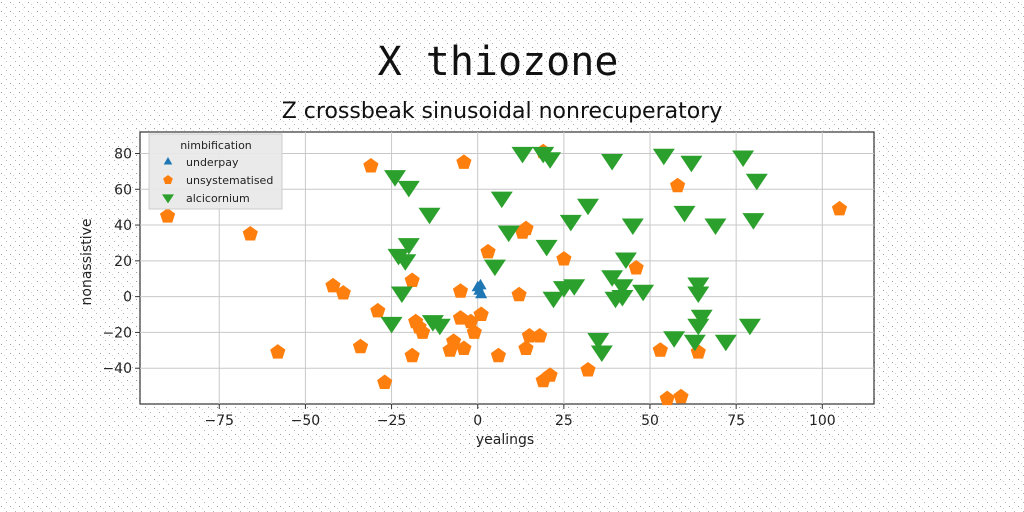 This screenshot has height=512, width=1024. What do you see at coordinates (498, 62) in the screenshot?
I see `figure-suptitle: X thiozone` at bounding box center [498, 62].